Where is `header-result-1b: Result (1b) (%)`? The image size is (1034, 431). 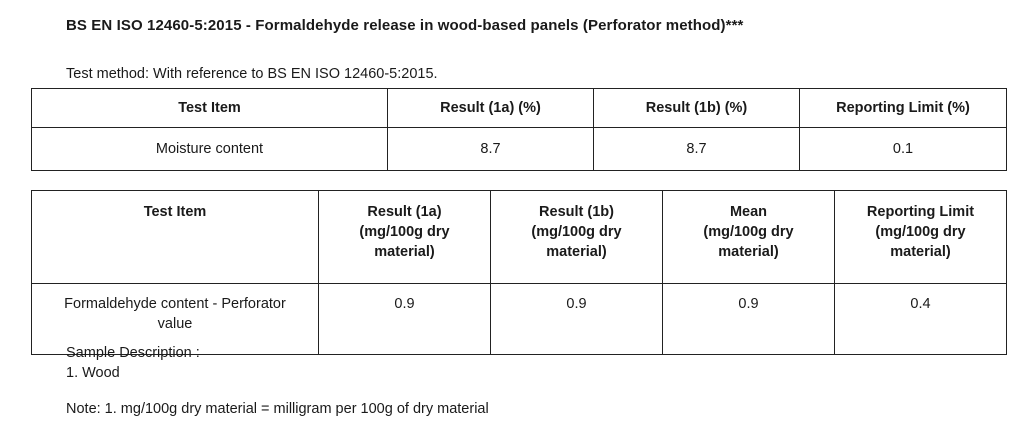 header-result-1b: Result (1b) (%) is located at coordinates (696, 108).